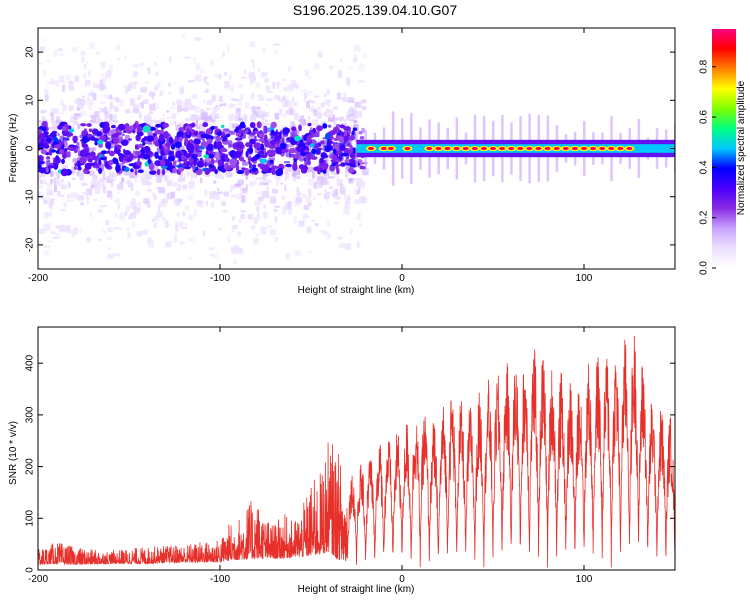 This screenshot has width=750, height=600. What do you see at coordinates (356, 589) in the screenshot?
I see `snr-x-label: Height of straight line (km)` at bounding box center [356, 589].